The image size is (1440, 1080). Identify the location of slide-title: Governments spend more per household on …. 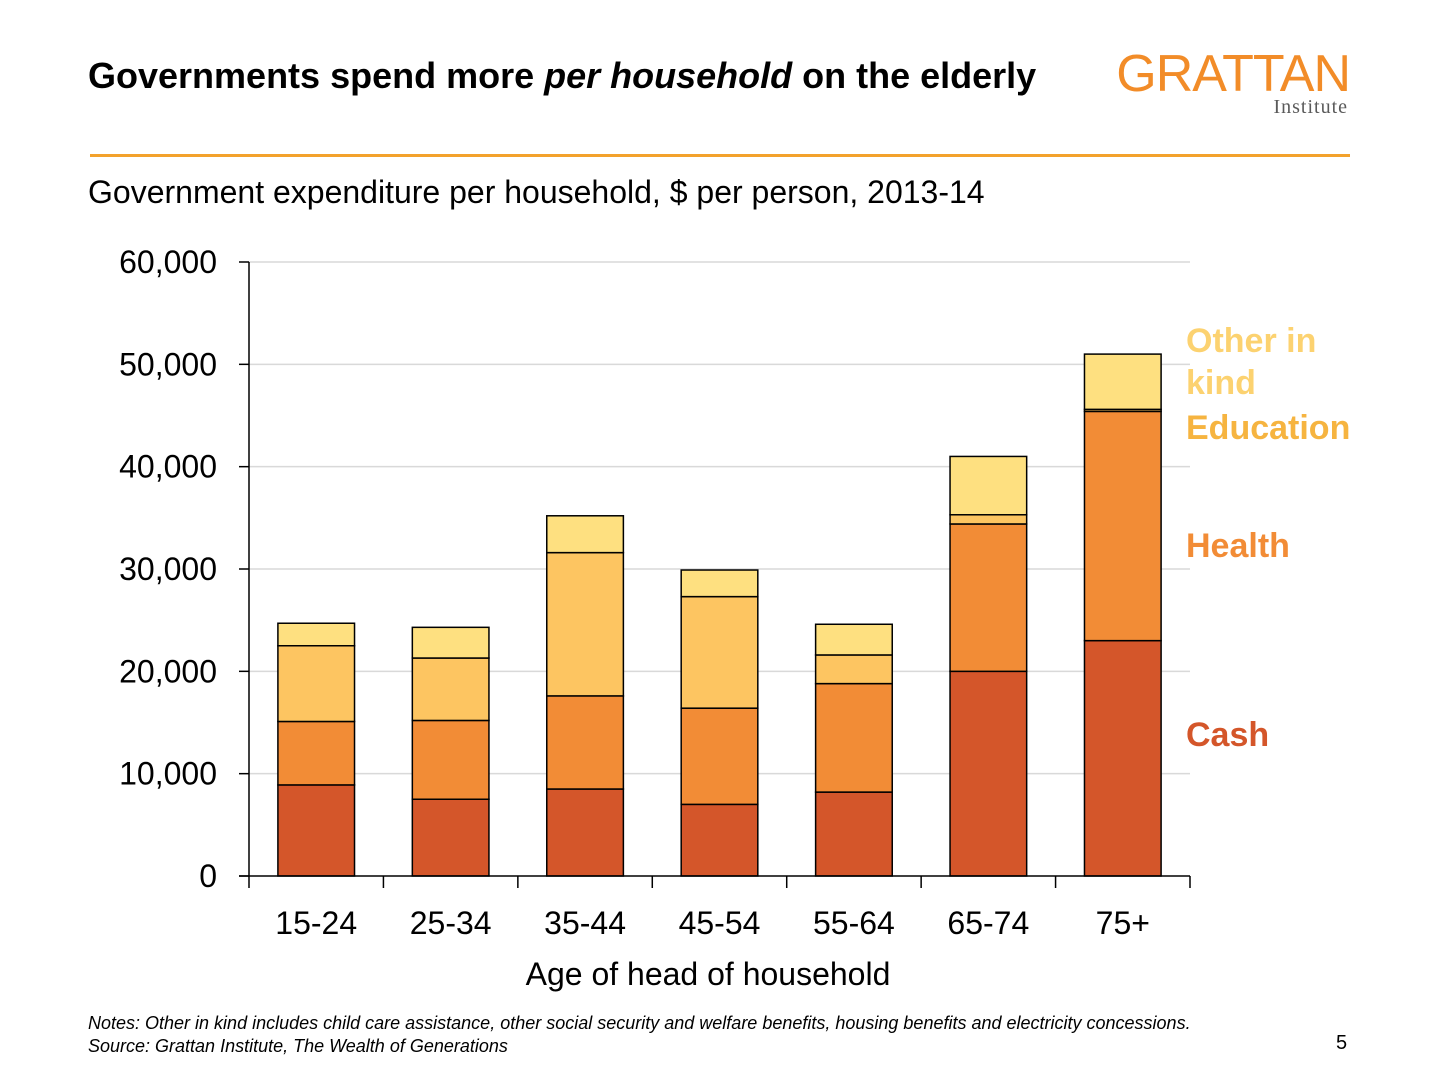
(578, 76).